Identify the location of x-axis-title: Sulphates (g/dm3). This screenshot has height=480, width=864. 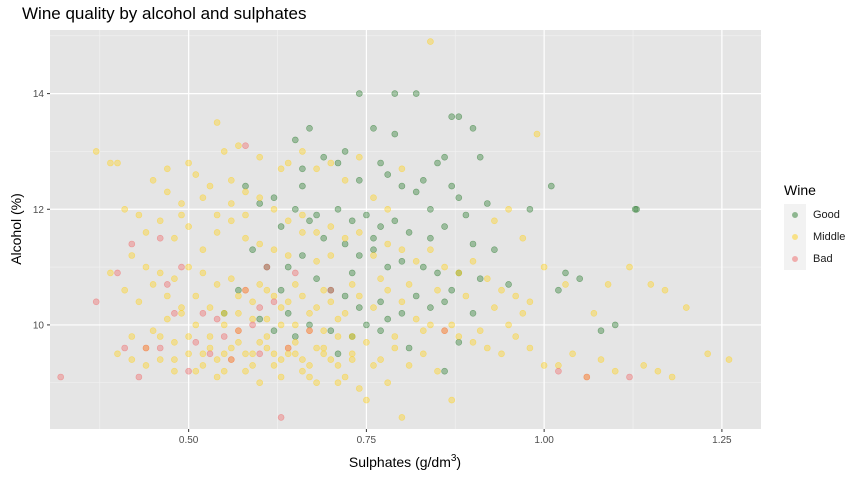
(405, 461).